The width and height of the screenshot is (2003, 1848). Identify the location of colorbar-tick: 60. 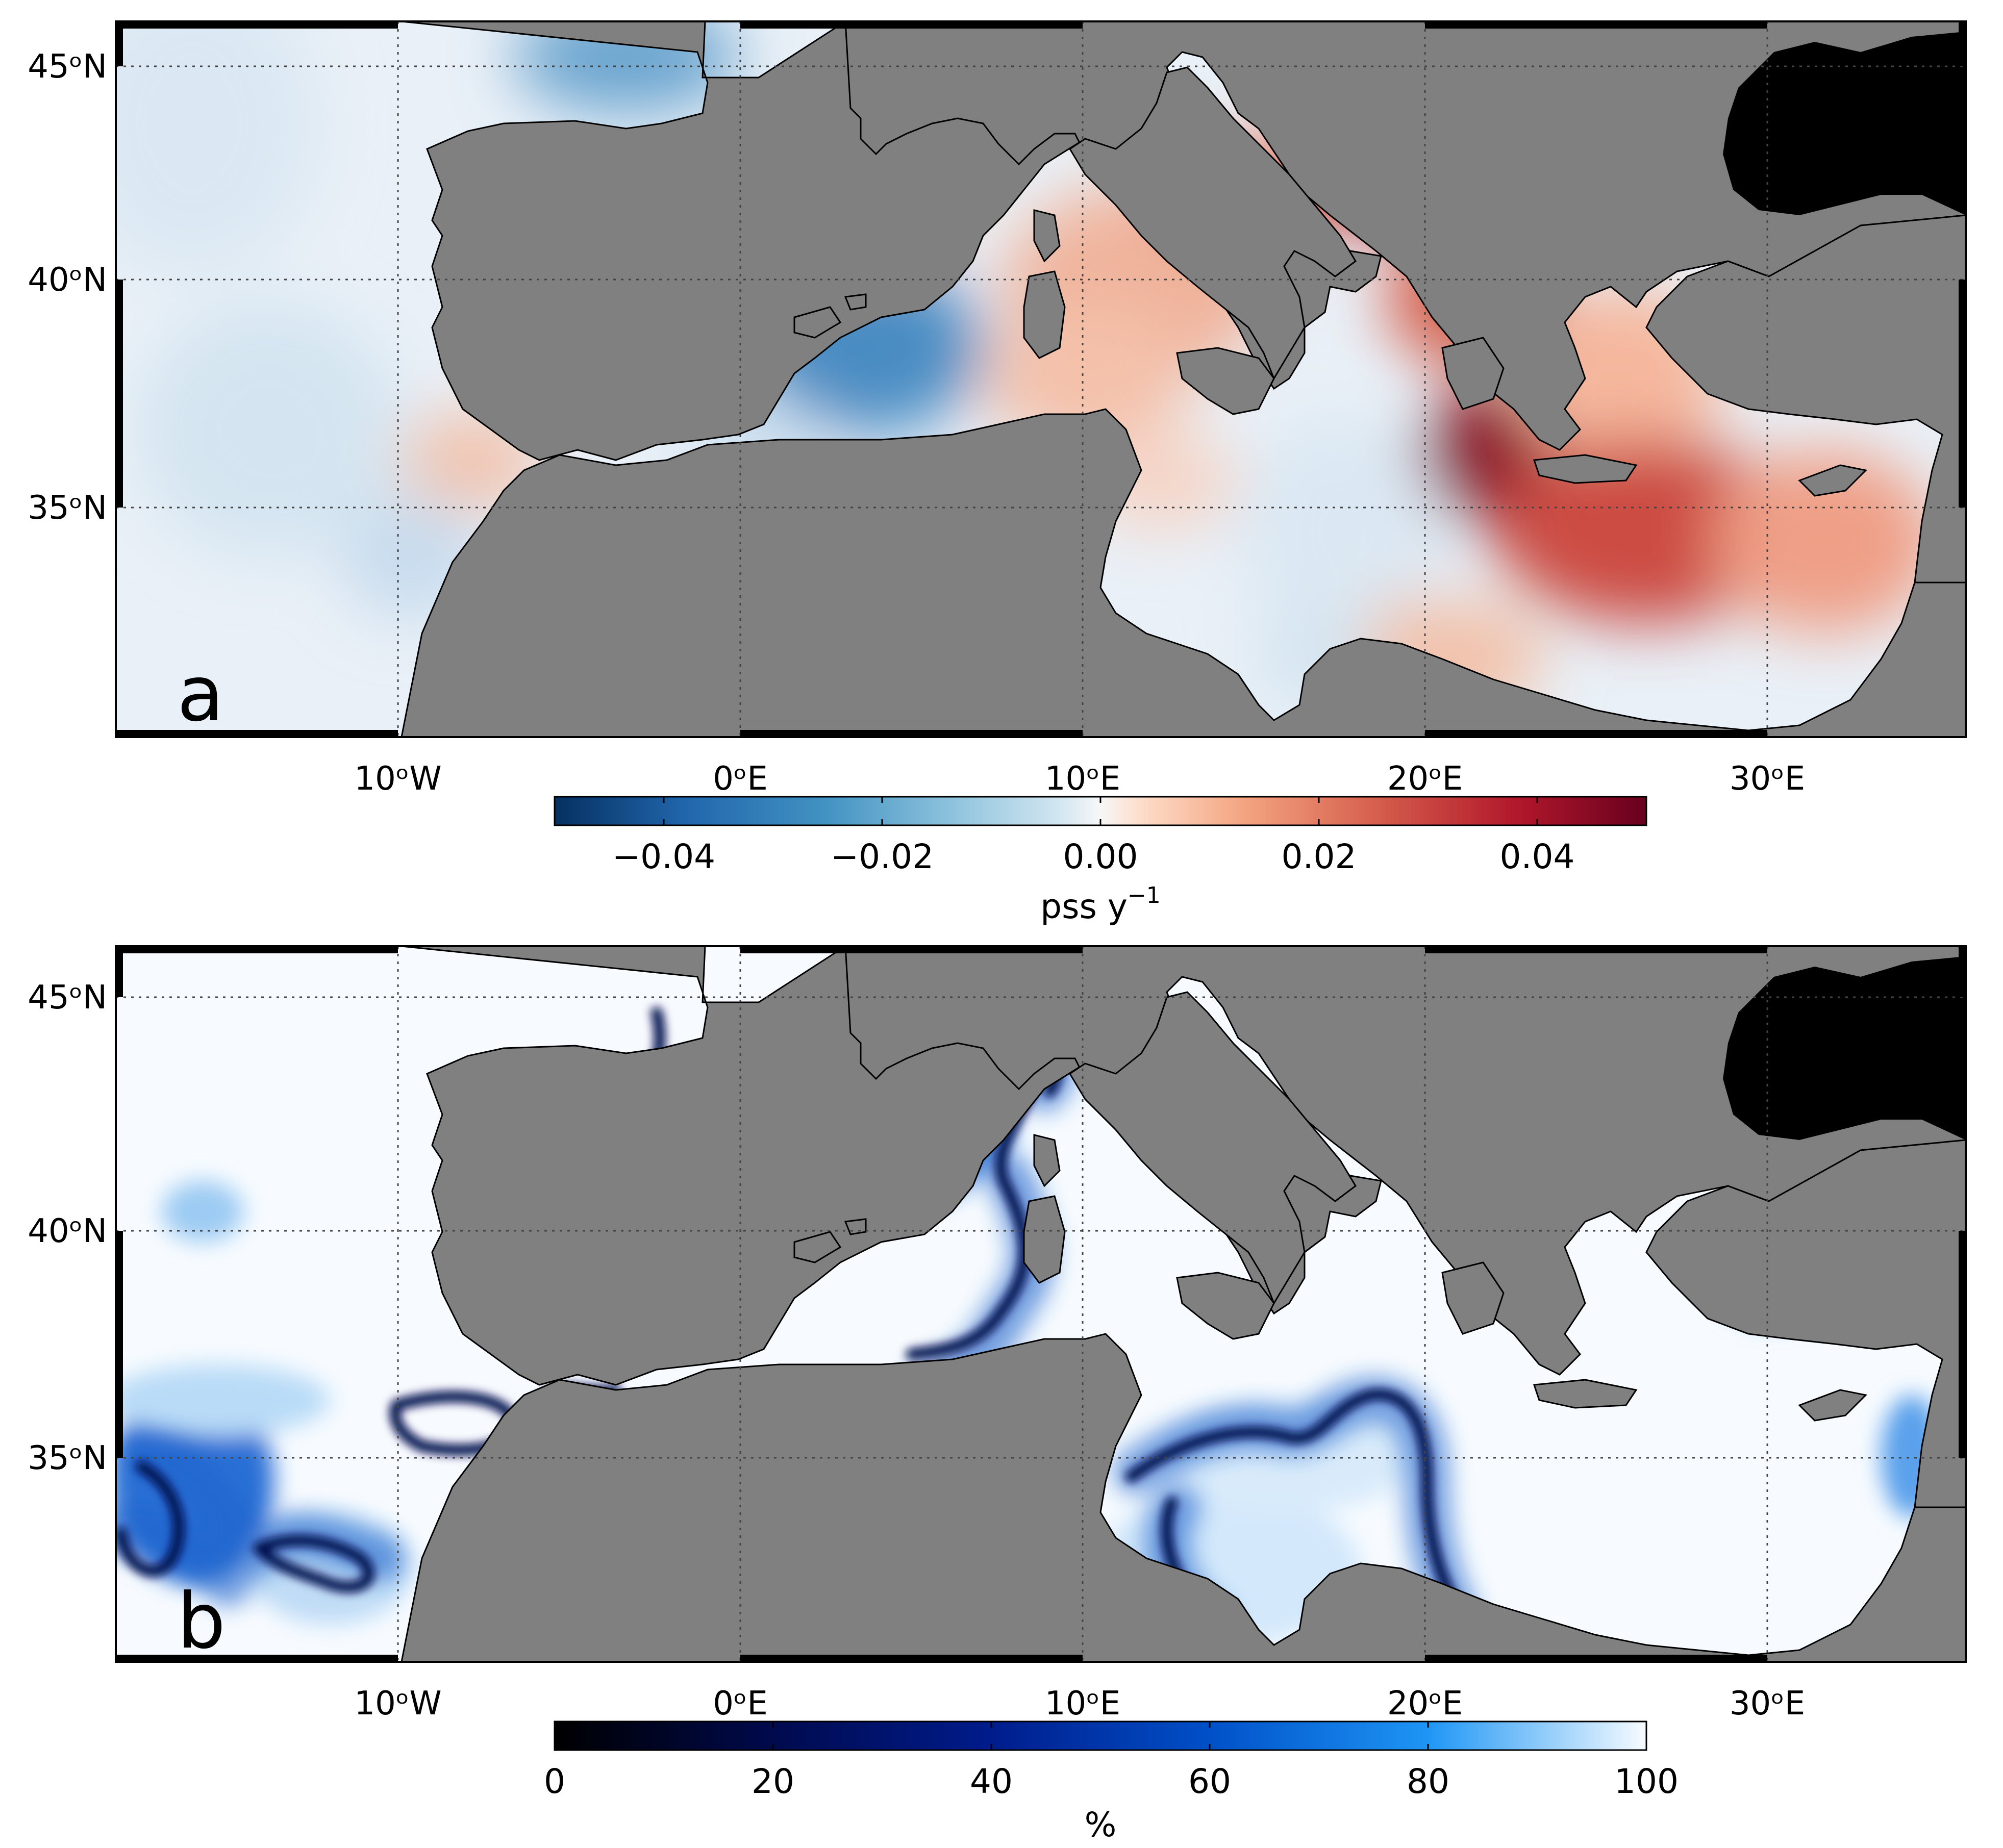
(1209, 1782).